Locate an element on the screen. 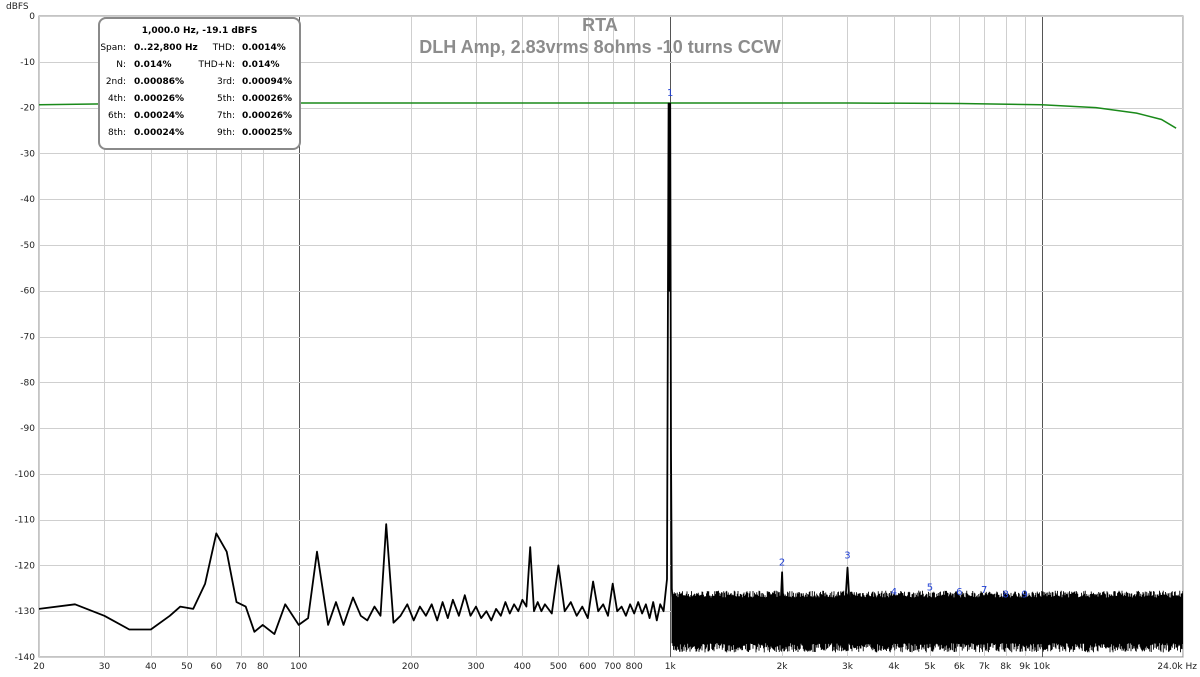 This screenshot has height=677, width=1200. y-tick-label: -70 is located at coordinates (27, 338).